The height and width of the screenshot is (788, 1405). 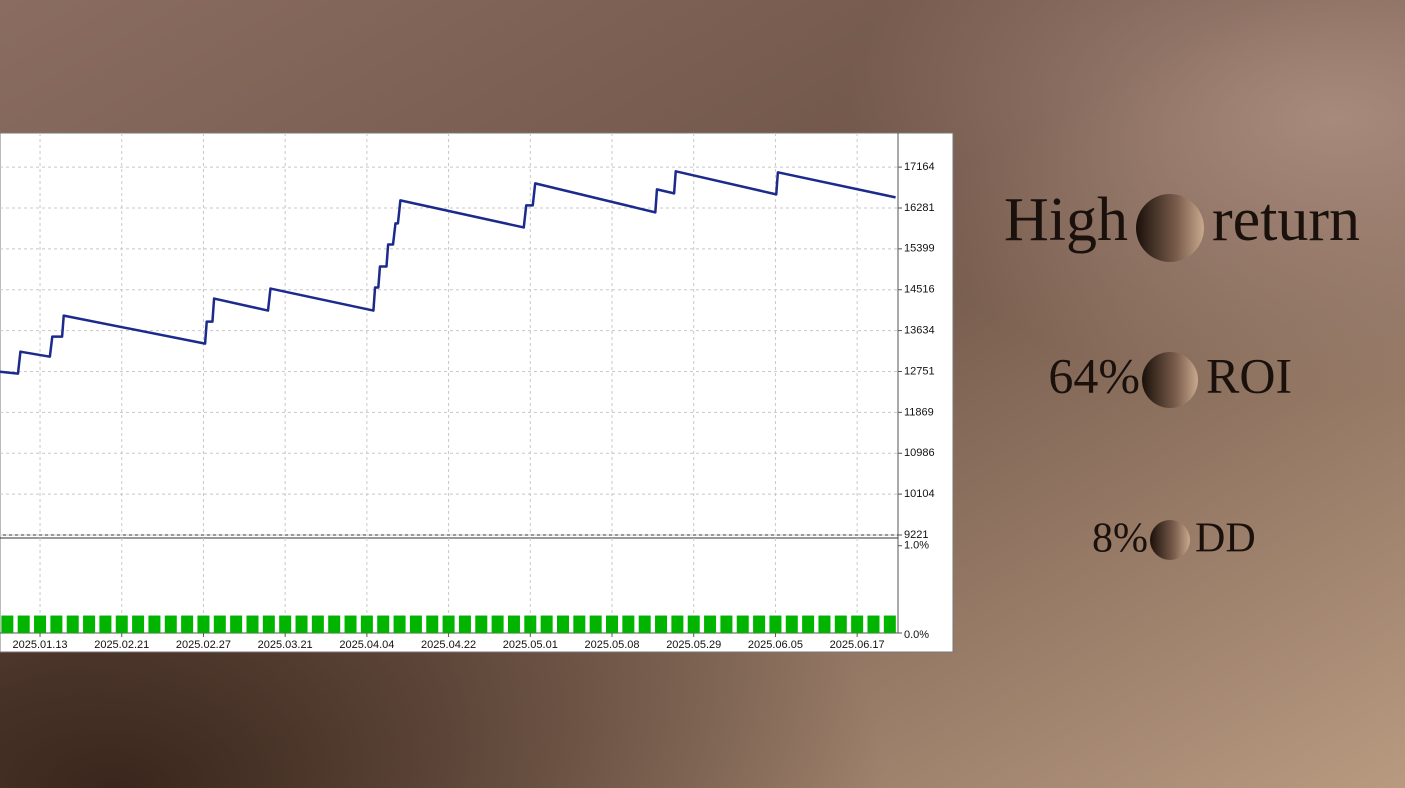 I want to click on headline-left: High, so click(x=1066, y=220).